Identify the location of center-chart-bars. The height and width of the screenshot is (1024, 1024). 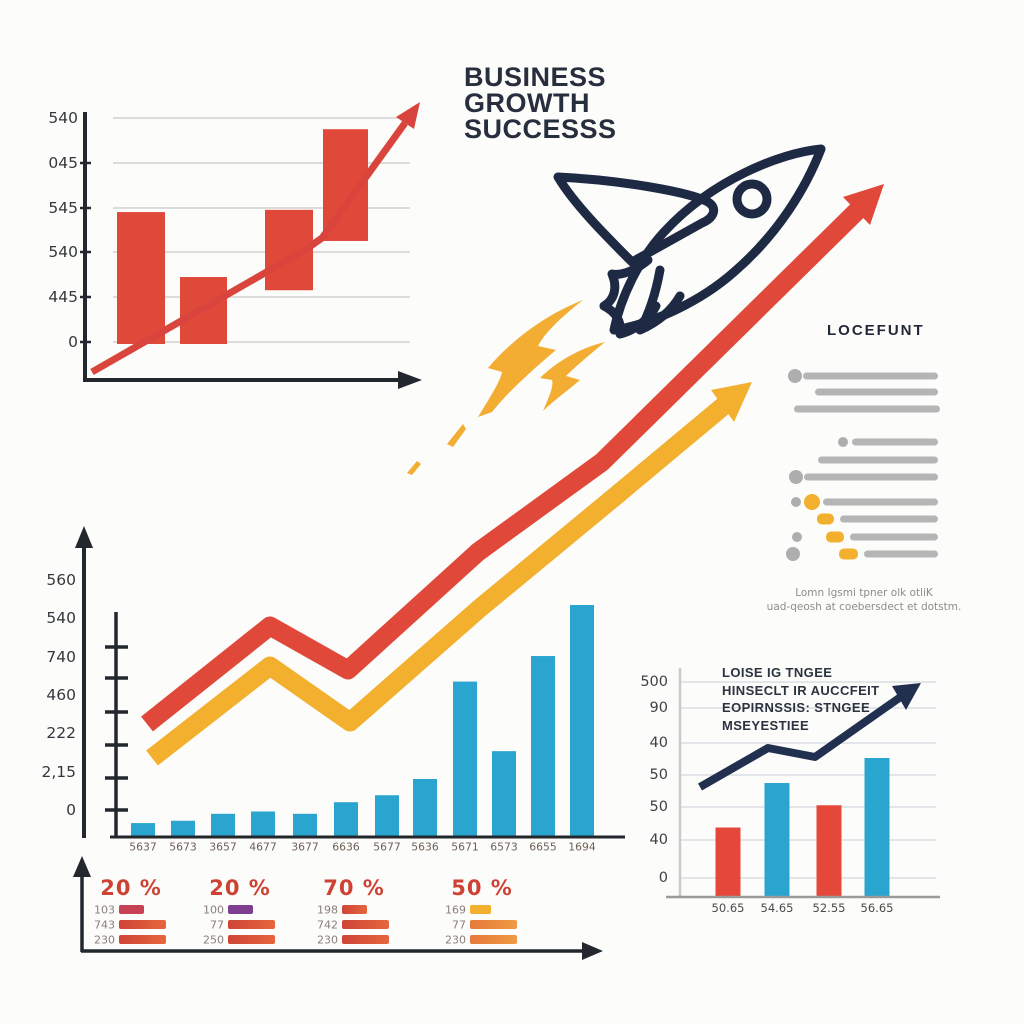
(362, 721).